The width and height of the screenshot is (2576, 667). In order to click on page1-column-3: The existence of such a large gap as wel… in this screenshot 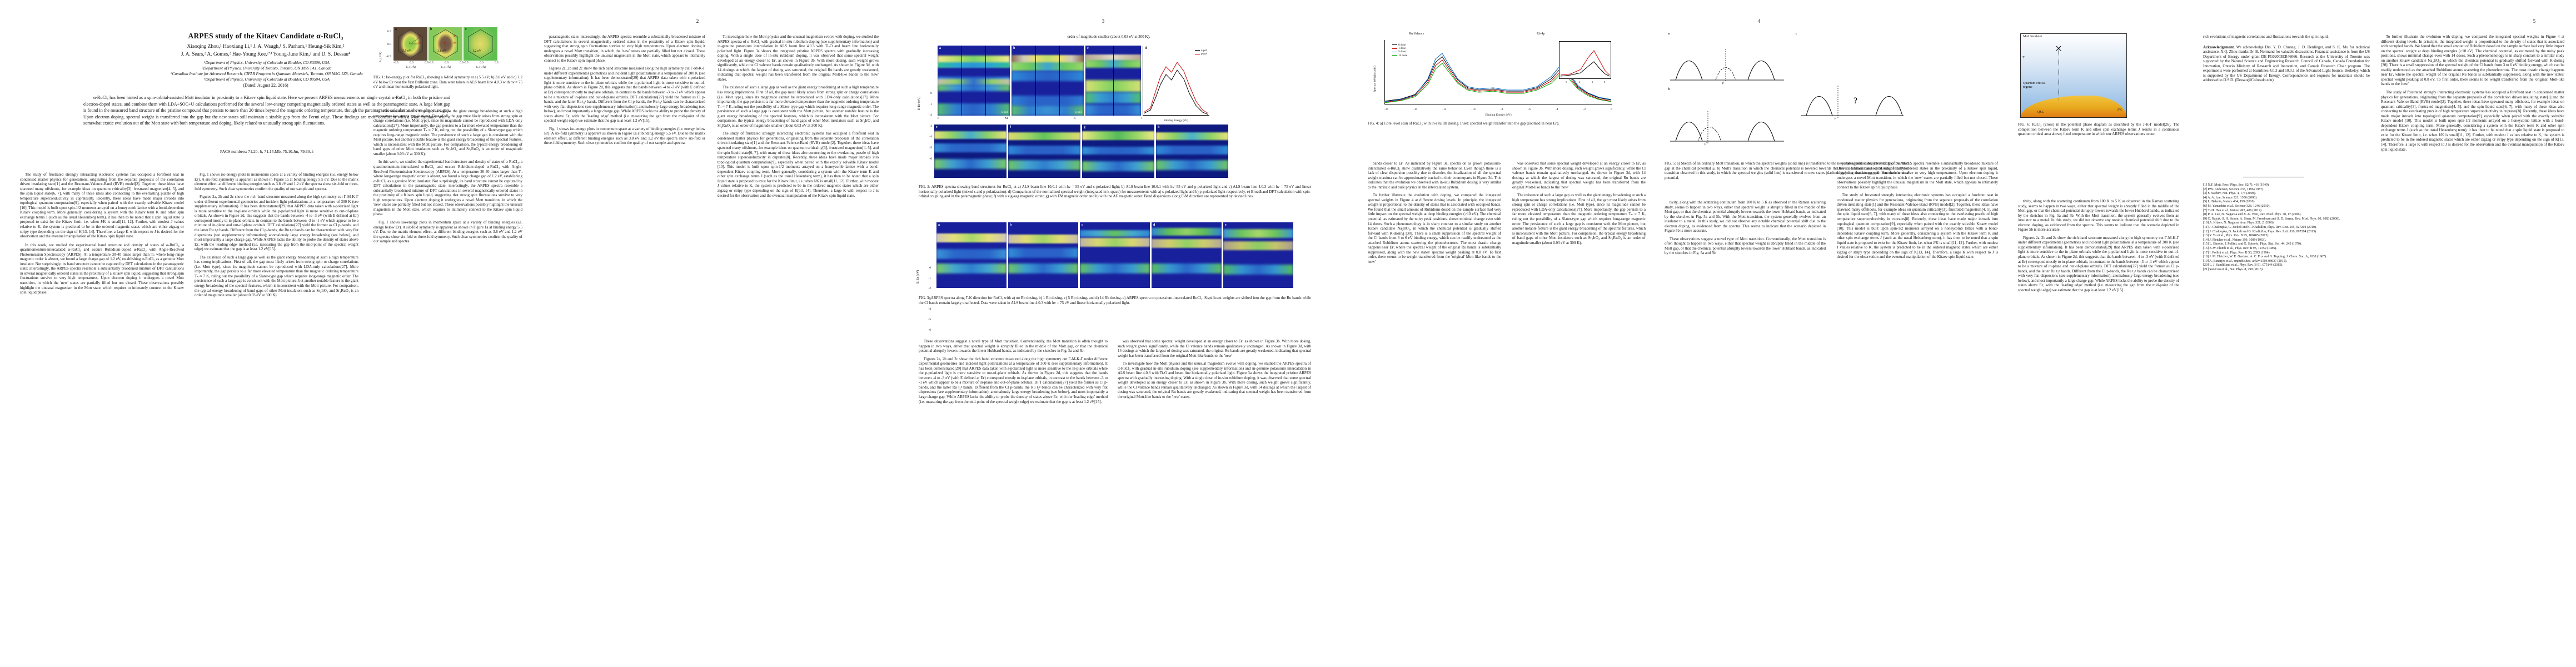, I will do `click(447, 381)`.